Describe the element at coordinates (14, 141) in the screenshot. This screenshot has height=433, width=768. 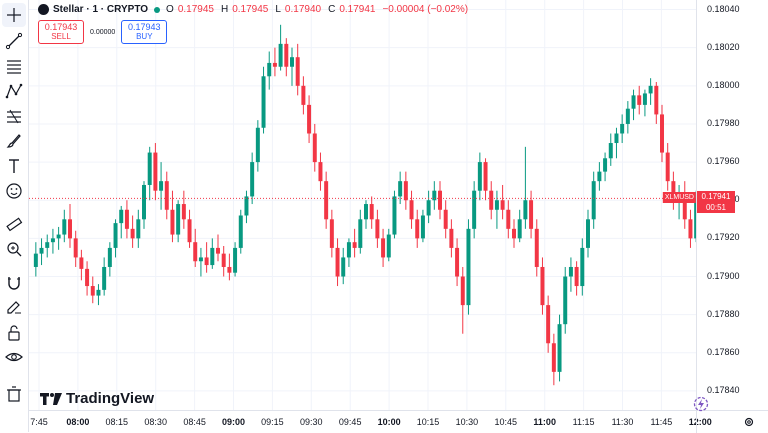
I see `brush-tool` at that location.